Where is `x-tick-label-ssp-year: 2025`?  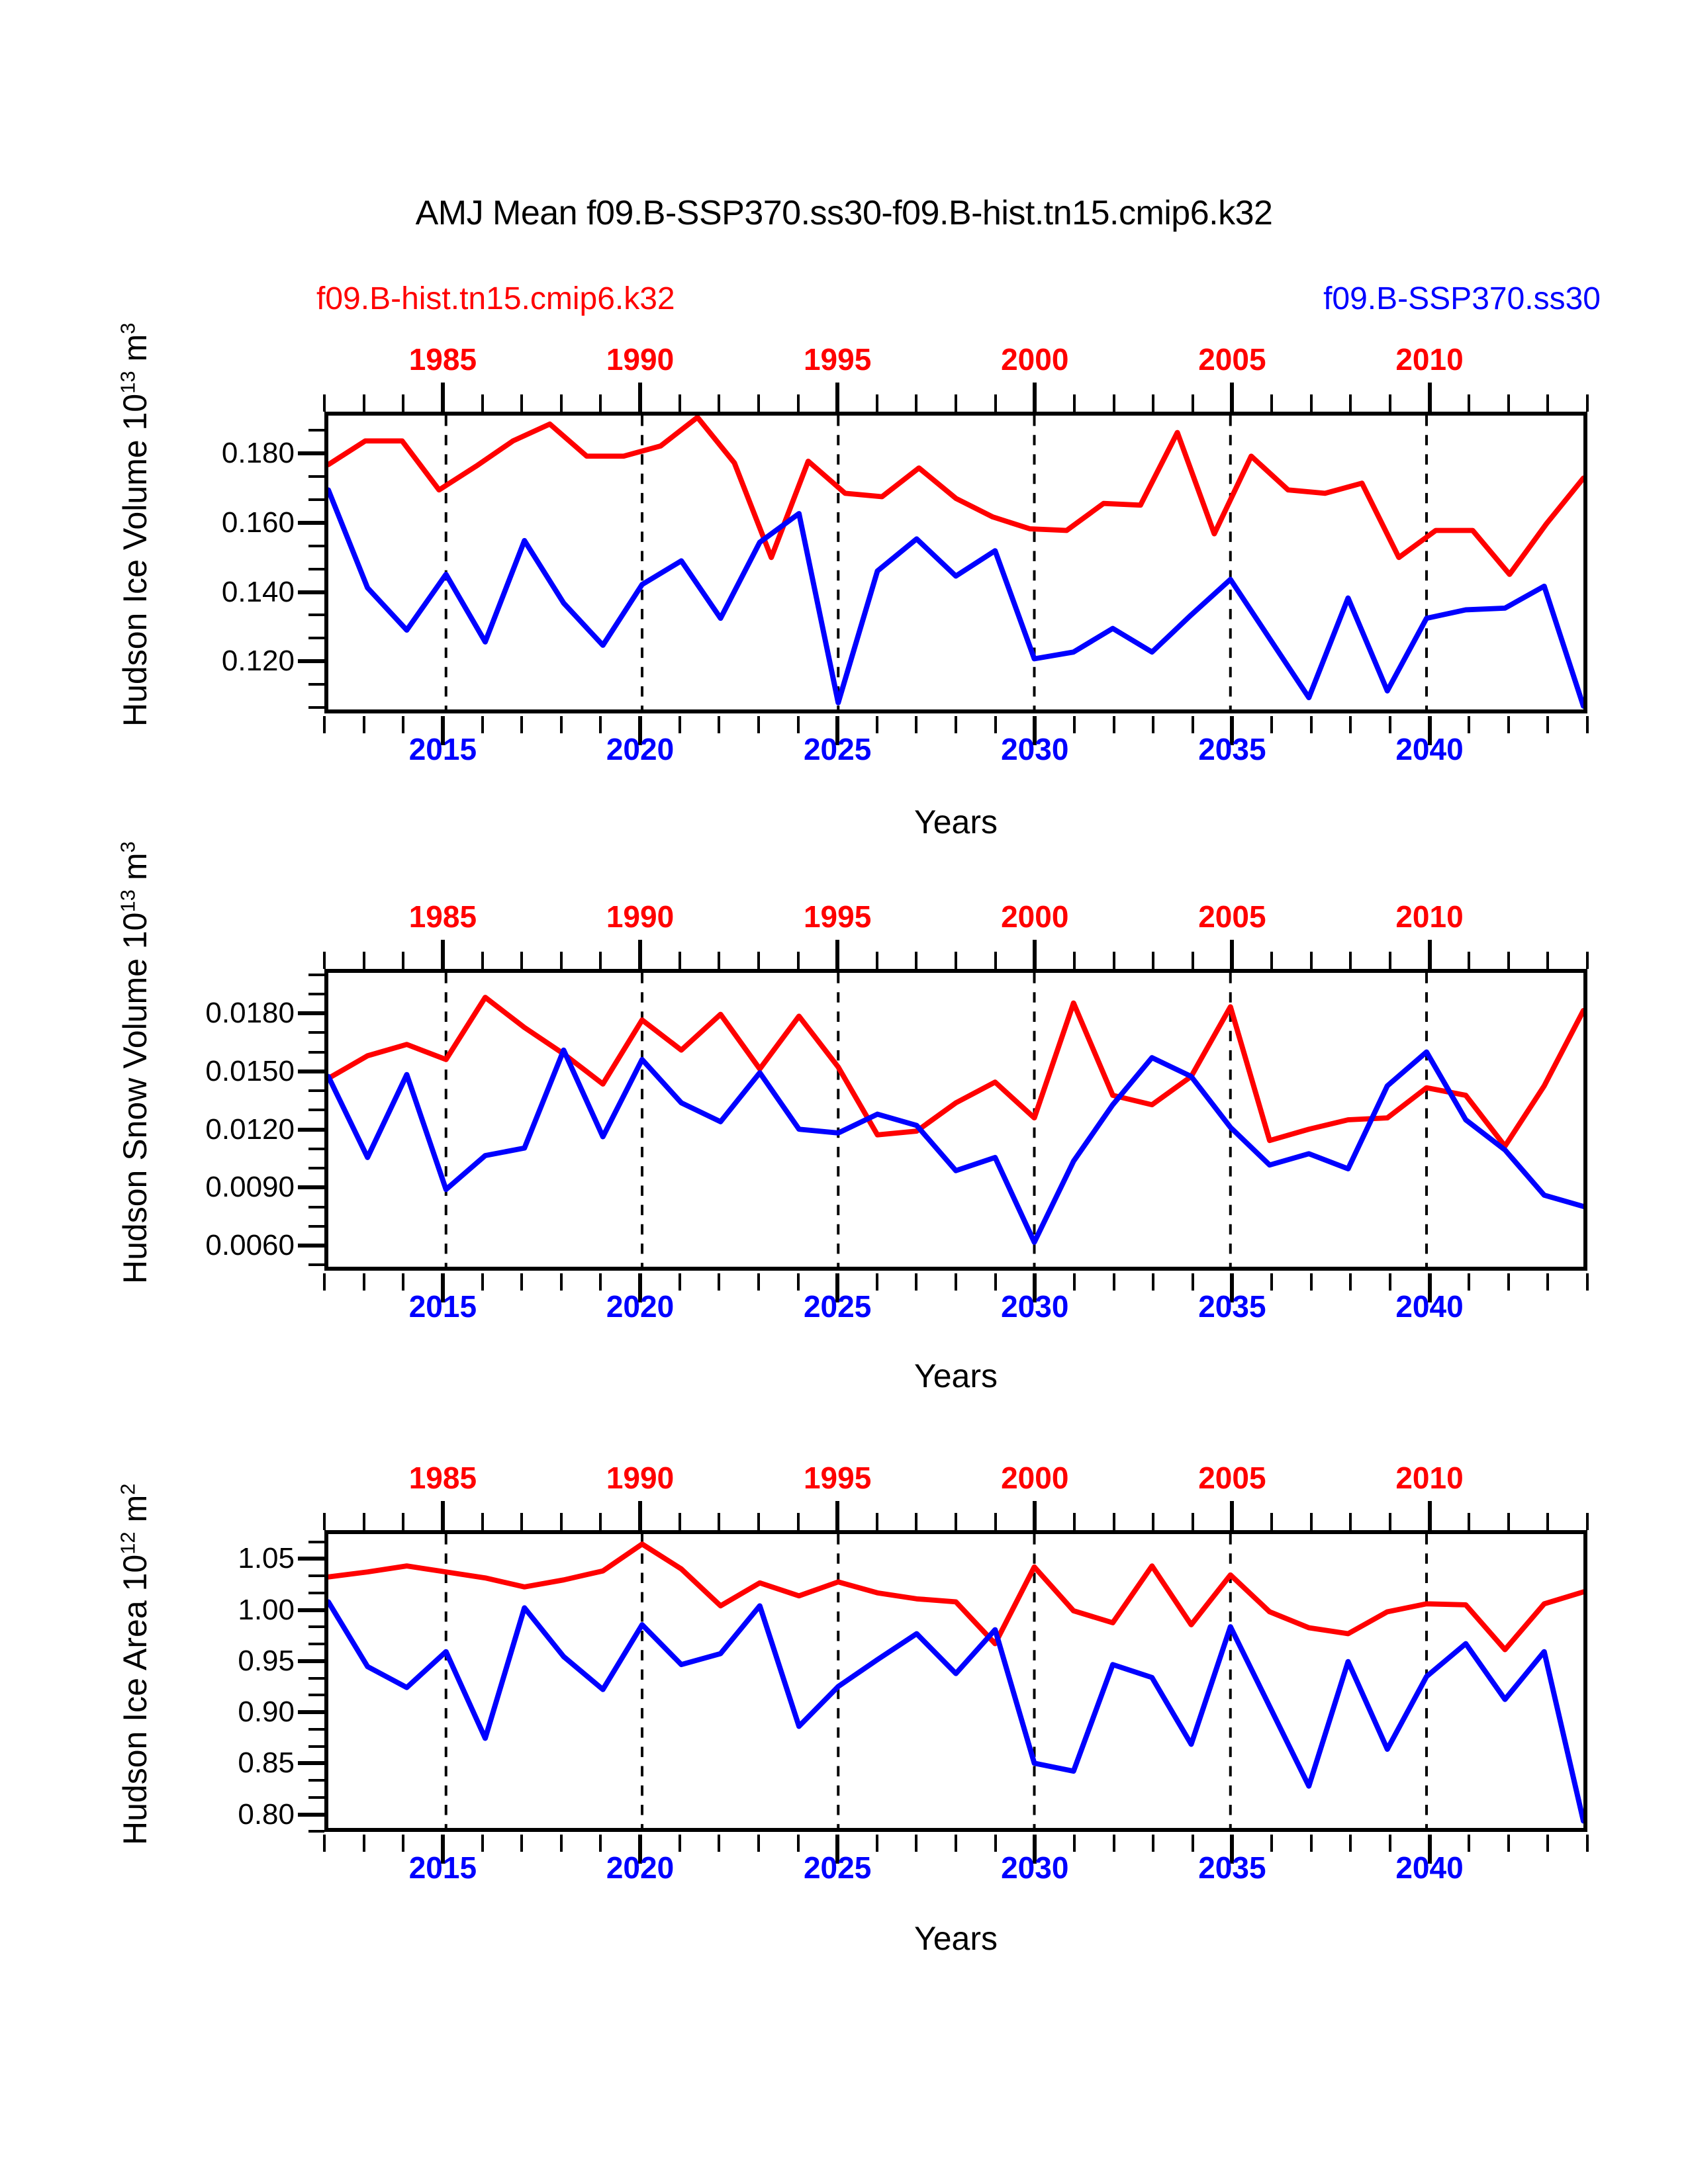 x-tick-label-ssp-year: 2025 is located at coordinates (837, 1306).